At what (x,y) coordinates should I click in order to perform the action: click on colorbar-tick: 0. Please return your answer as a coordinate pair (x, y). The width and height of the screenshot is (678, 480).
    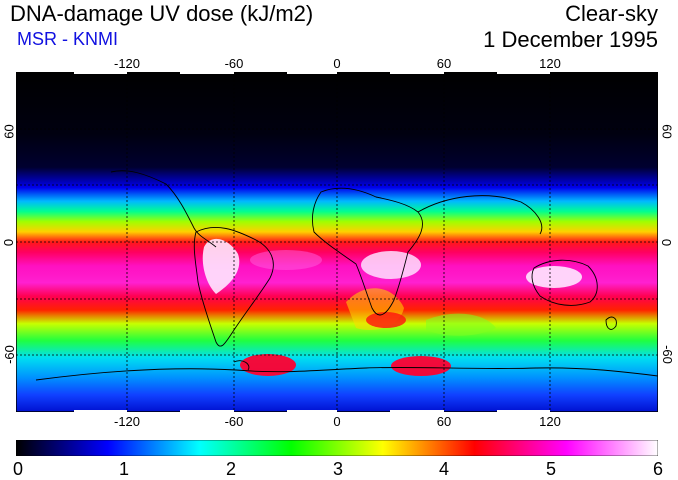
    Looking at the image, I should click on (18, 469).